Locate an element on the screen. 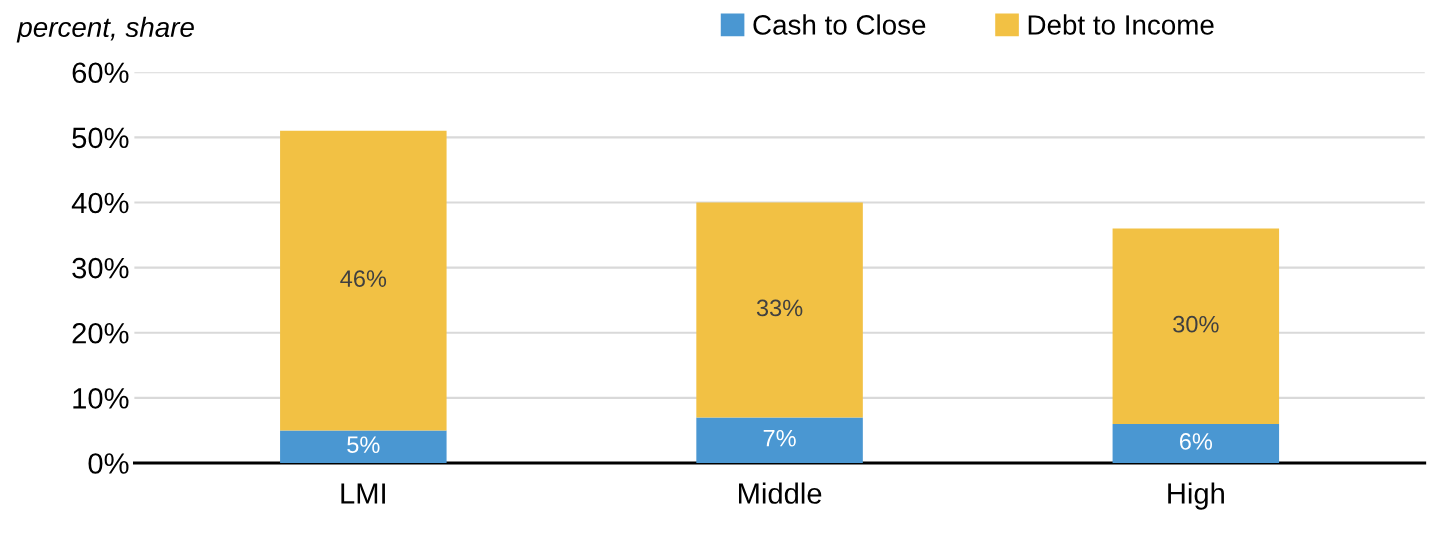 This screenshot has width=1445, height=539. data-label: 33% is located at coordinates (779, 308).